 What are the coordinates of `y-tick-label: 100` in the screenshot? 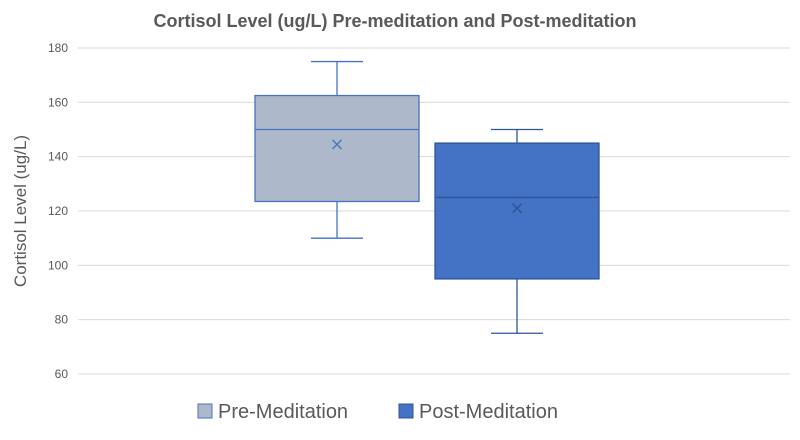 It's located at (58, 265).